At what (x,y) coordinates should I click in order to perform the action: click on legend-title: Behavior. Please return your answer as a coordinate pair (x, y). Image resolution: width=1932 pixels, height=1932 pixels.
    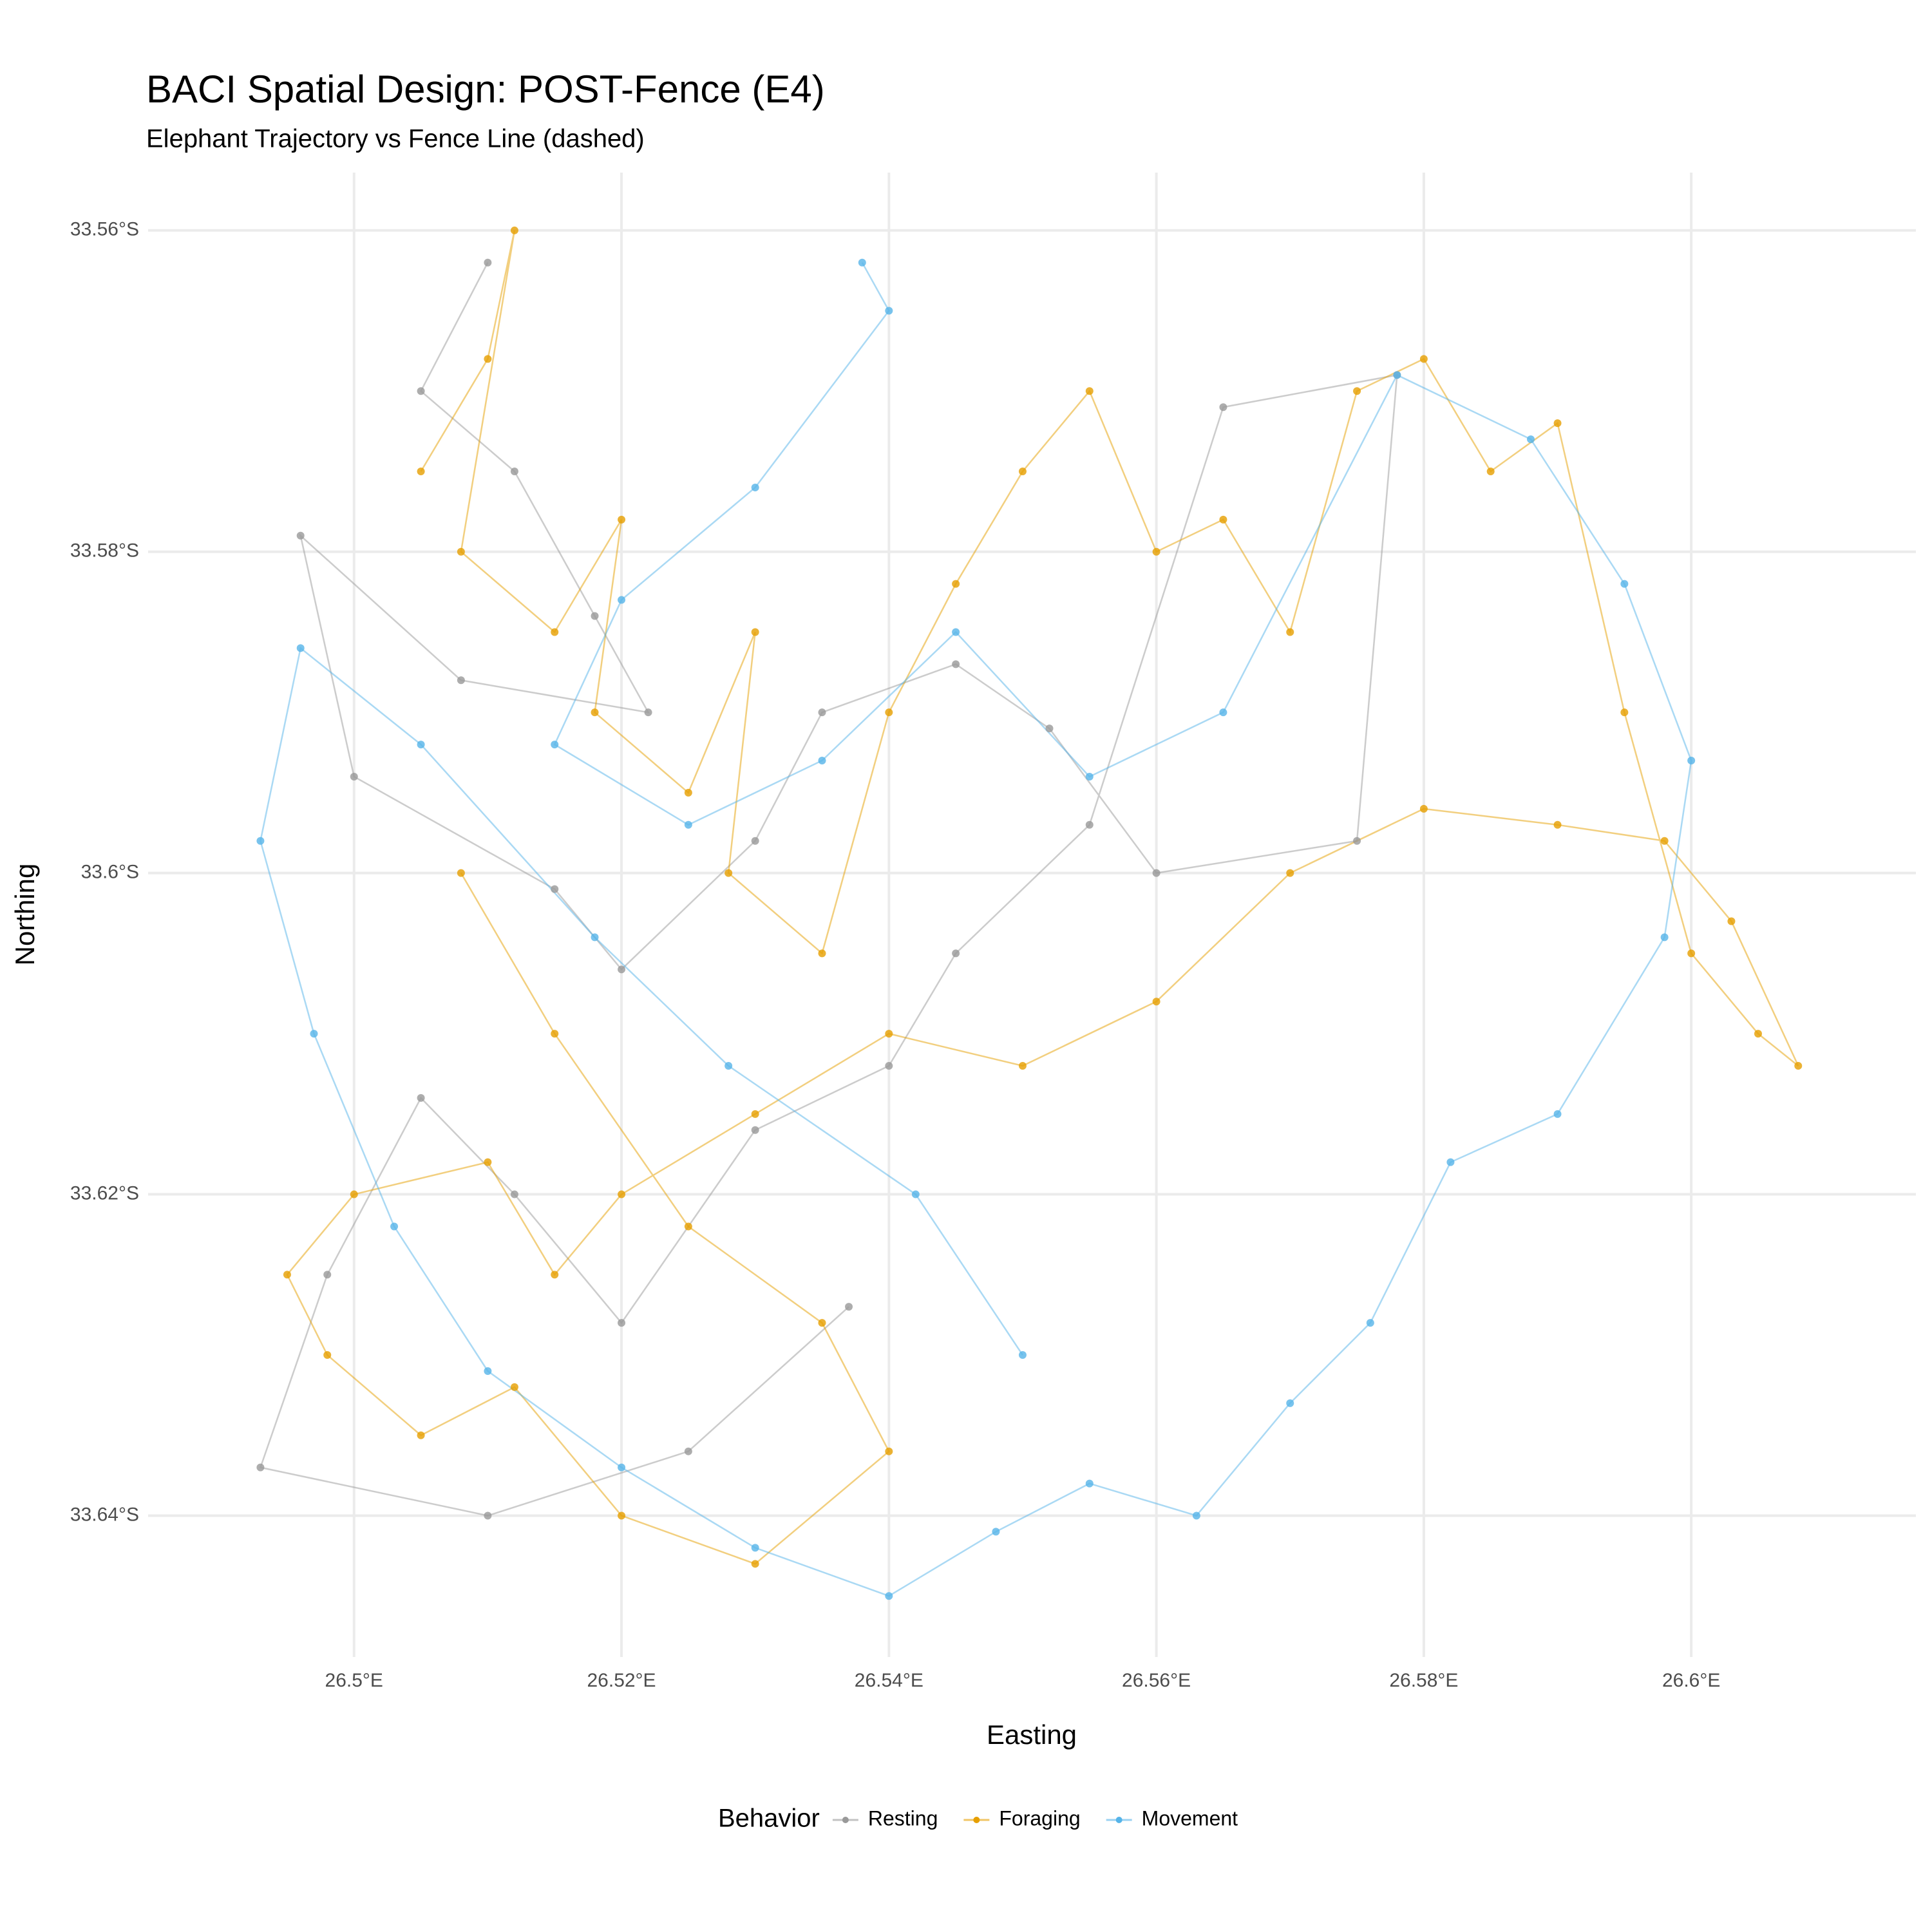
    Looking at the image, I should click on (769, 1818).